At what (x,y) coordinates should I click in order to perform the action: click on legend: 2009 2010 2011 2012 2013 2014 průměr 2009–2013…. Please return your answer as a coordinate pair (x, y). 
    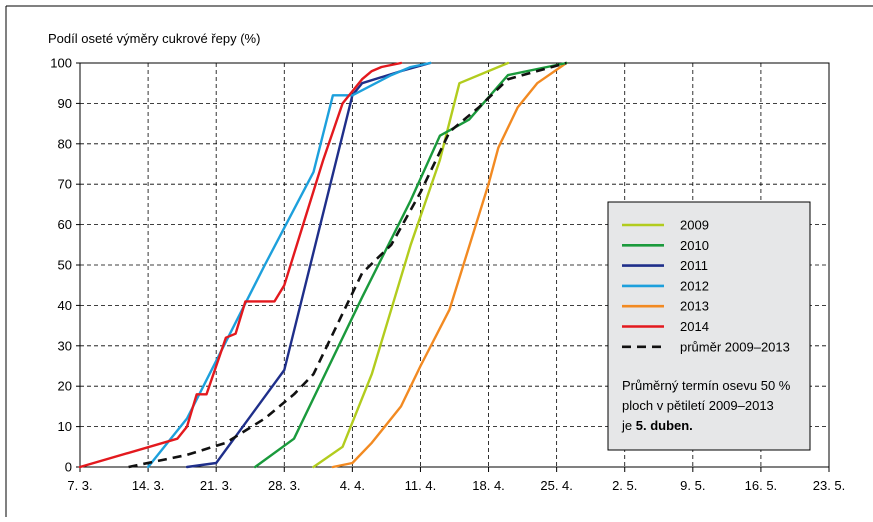
    Looking at the image, I should click on (709, 326).